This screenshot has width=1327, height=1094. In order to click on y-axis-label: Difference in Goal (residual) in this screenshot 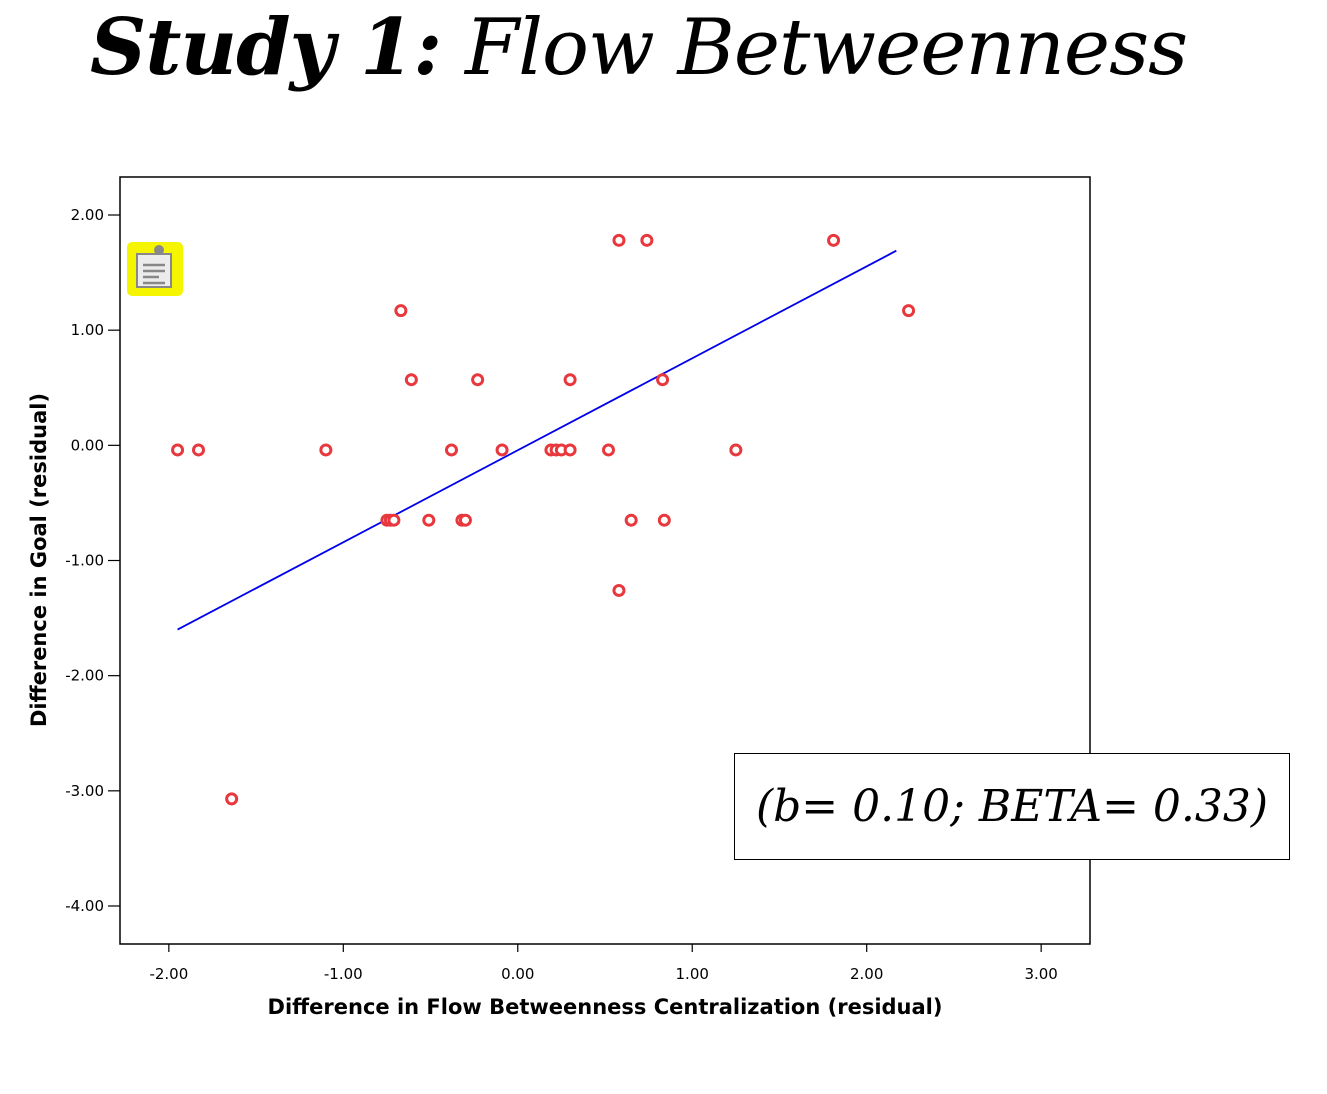, I will do `click(39, 560)`.